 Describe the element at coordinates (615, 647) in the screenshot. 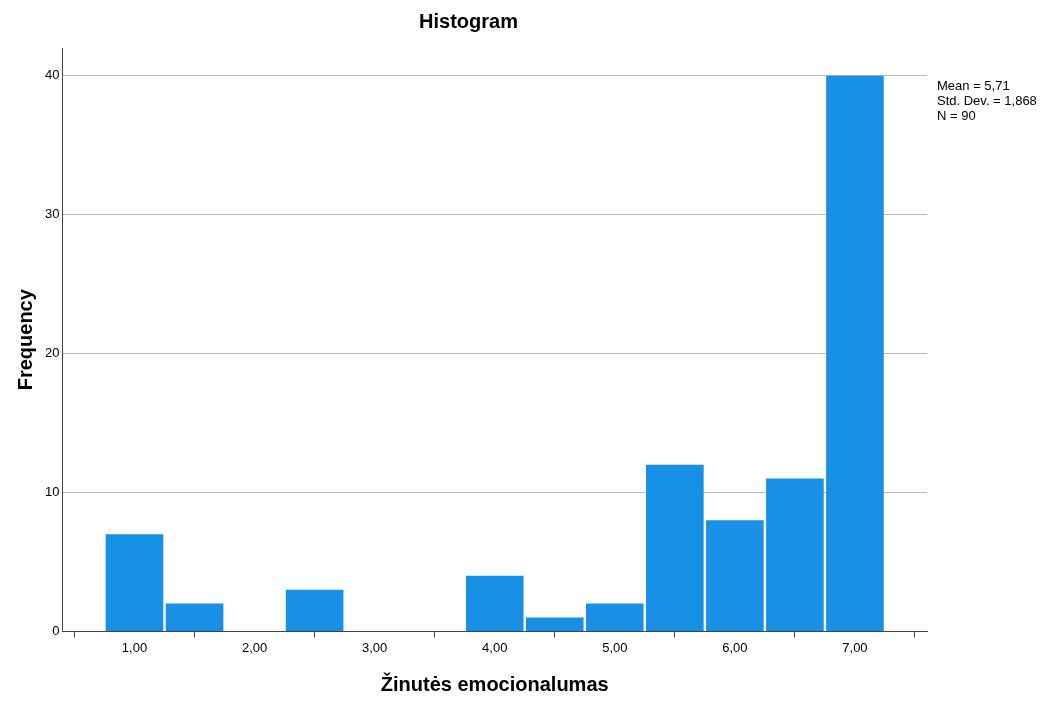

I see `x-tick-label: 5,00` at that location.